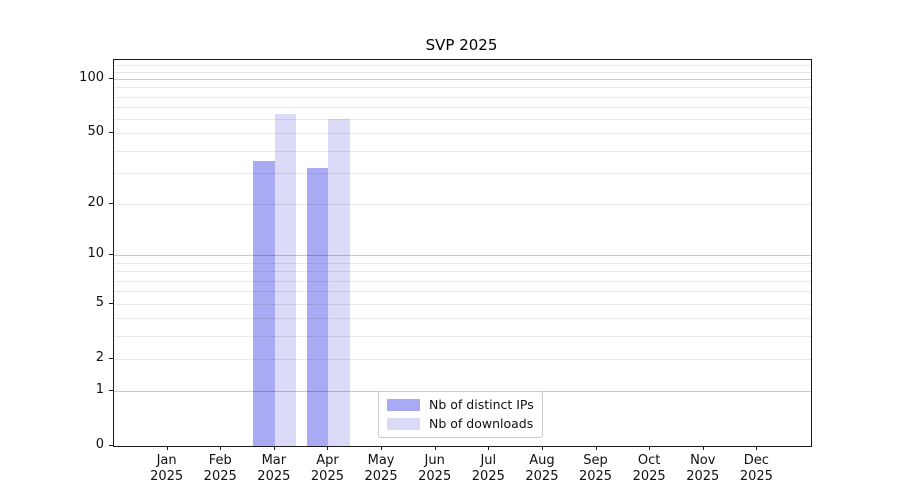 Image resolution: width=900 pixels, height=500 pixels. I want to click on x-tick-label: Aug 2025, so click(542, 468).